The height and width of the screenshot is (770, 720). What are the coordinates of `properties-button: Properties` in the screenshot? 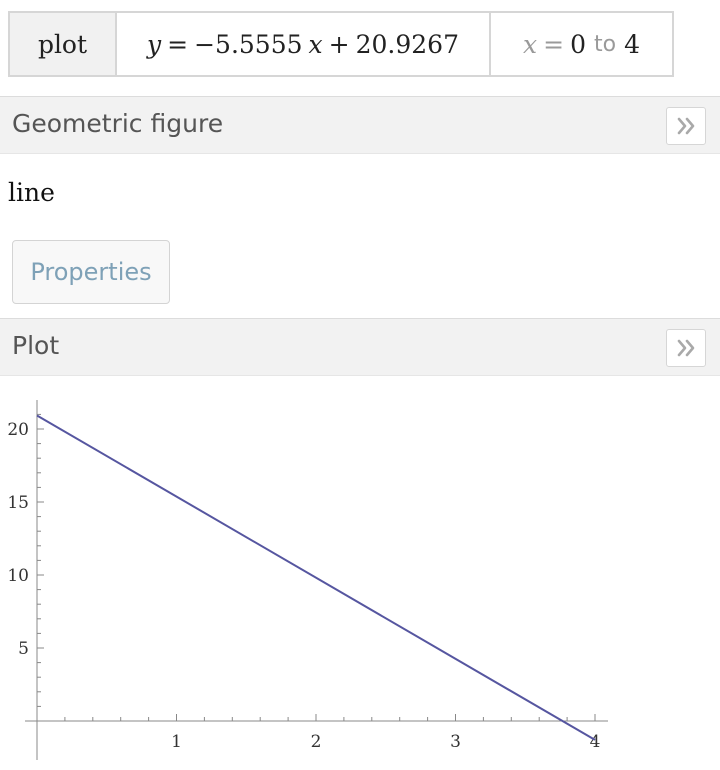 It's located at (91, 272).